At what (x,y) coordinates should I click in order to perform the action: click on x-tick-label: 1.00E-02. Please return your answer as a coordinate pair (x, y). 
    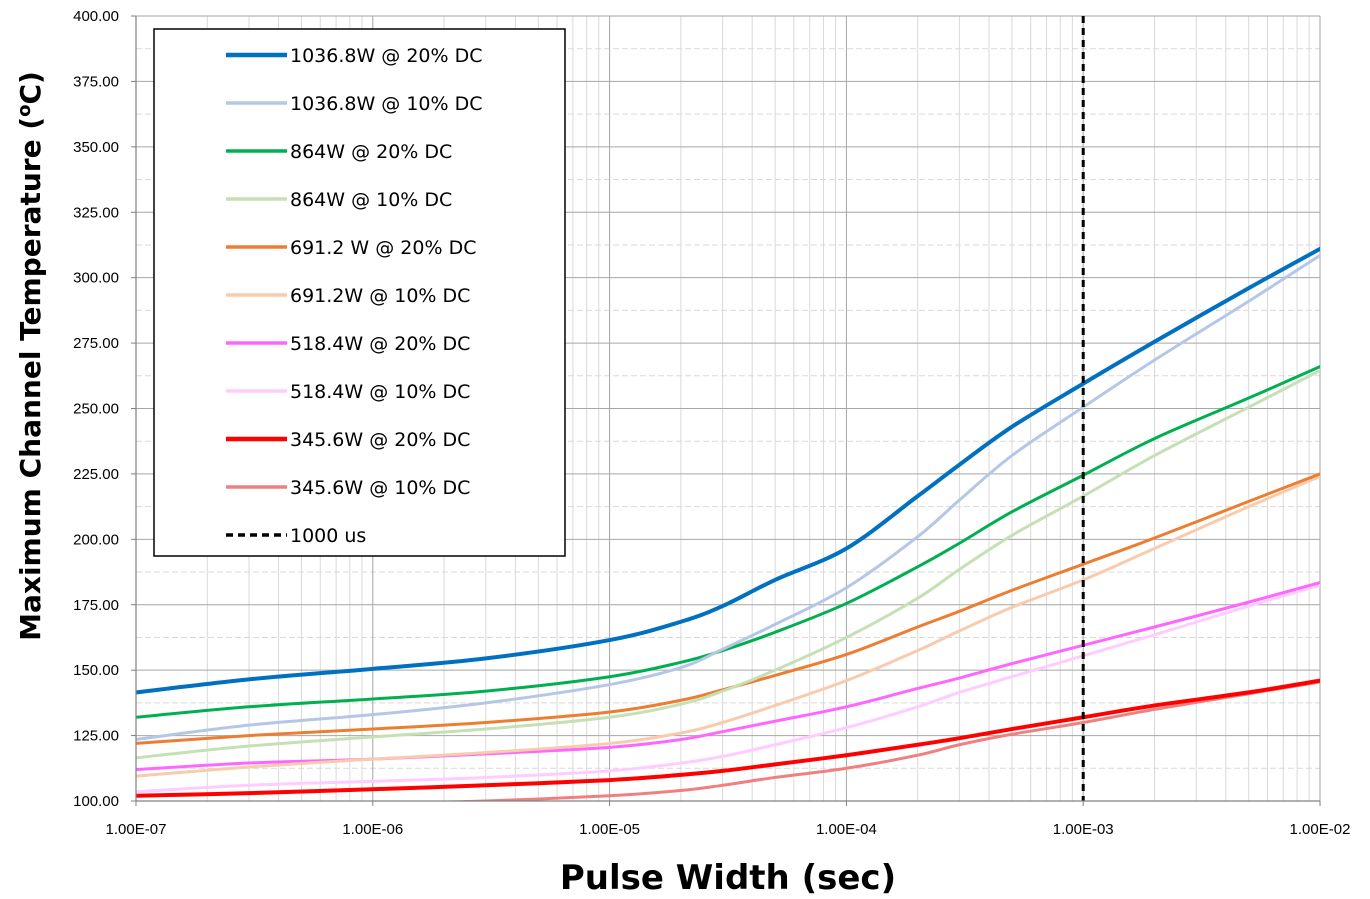
    Looking at the image, I should click on (1320, 829).